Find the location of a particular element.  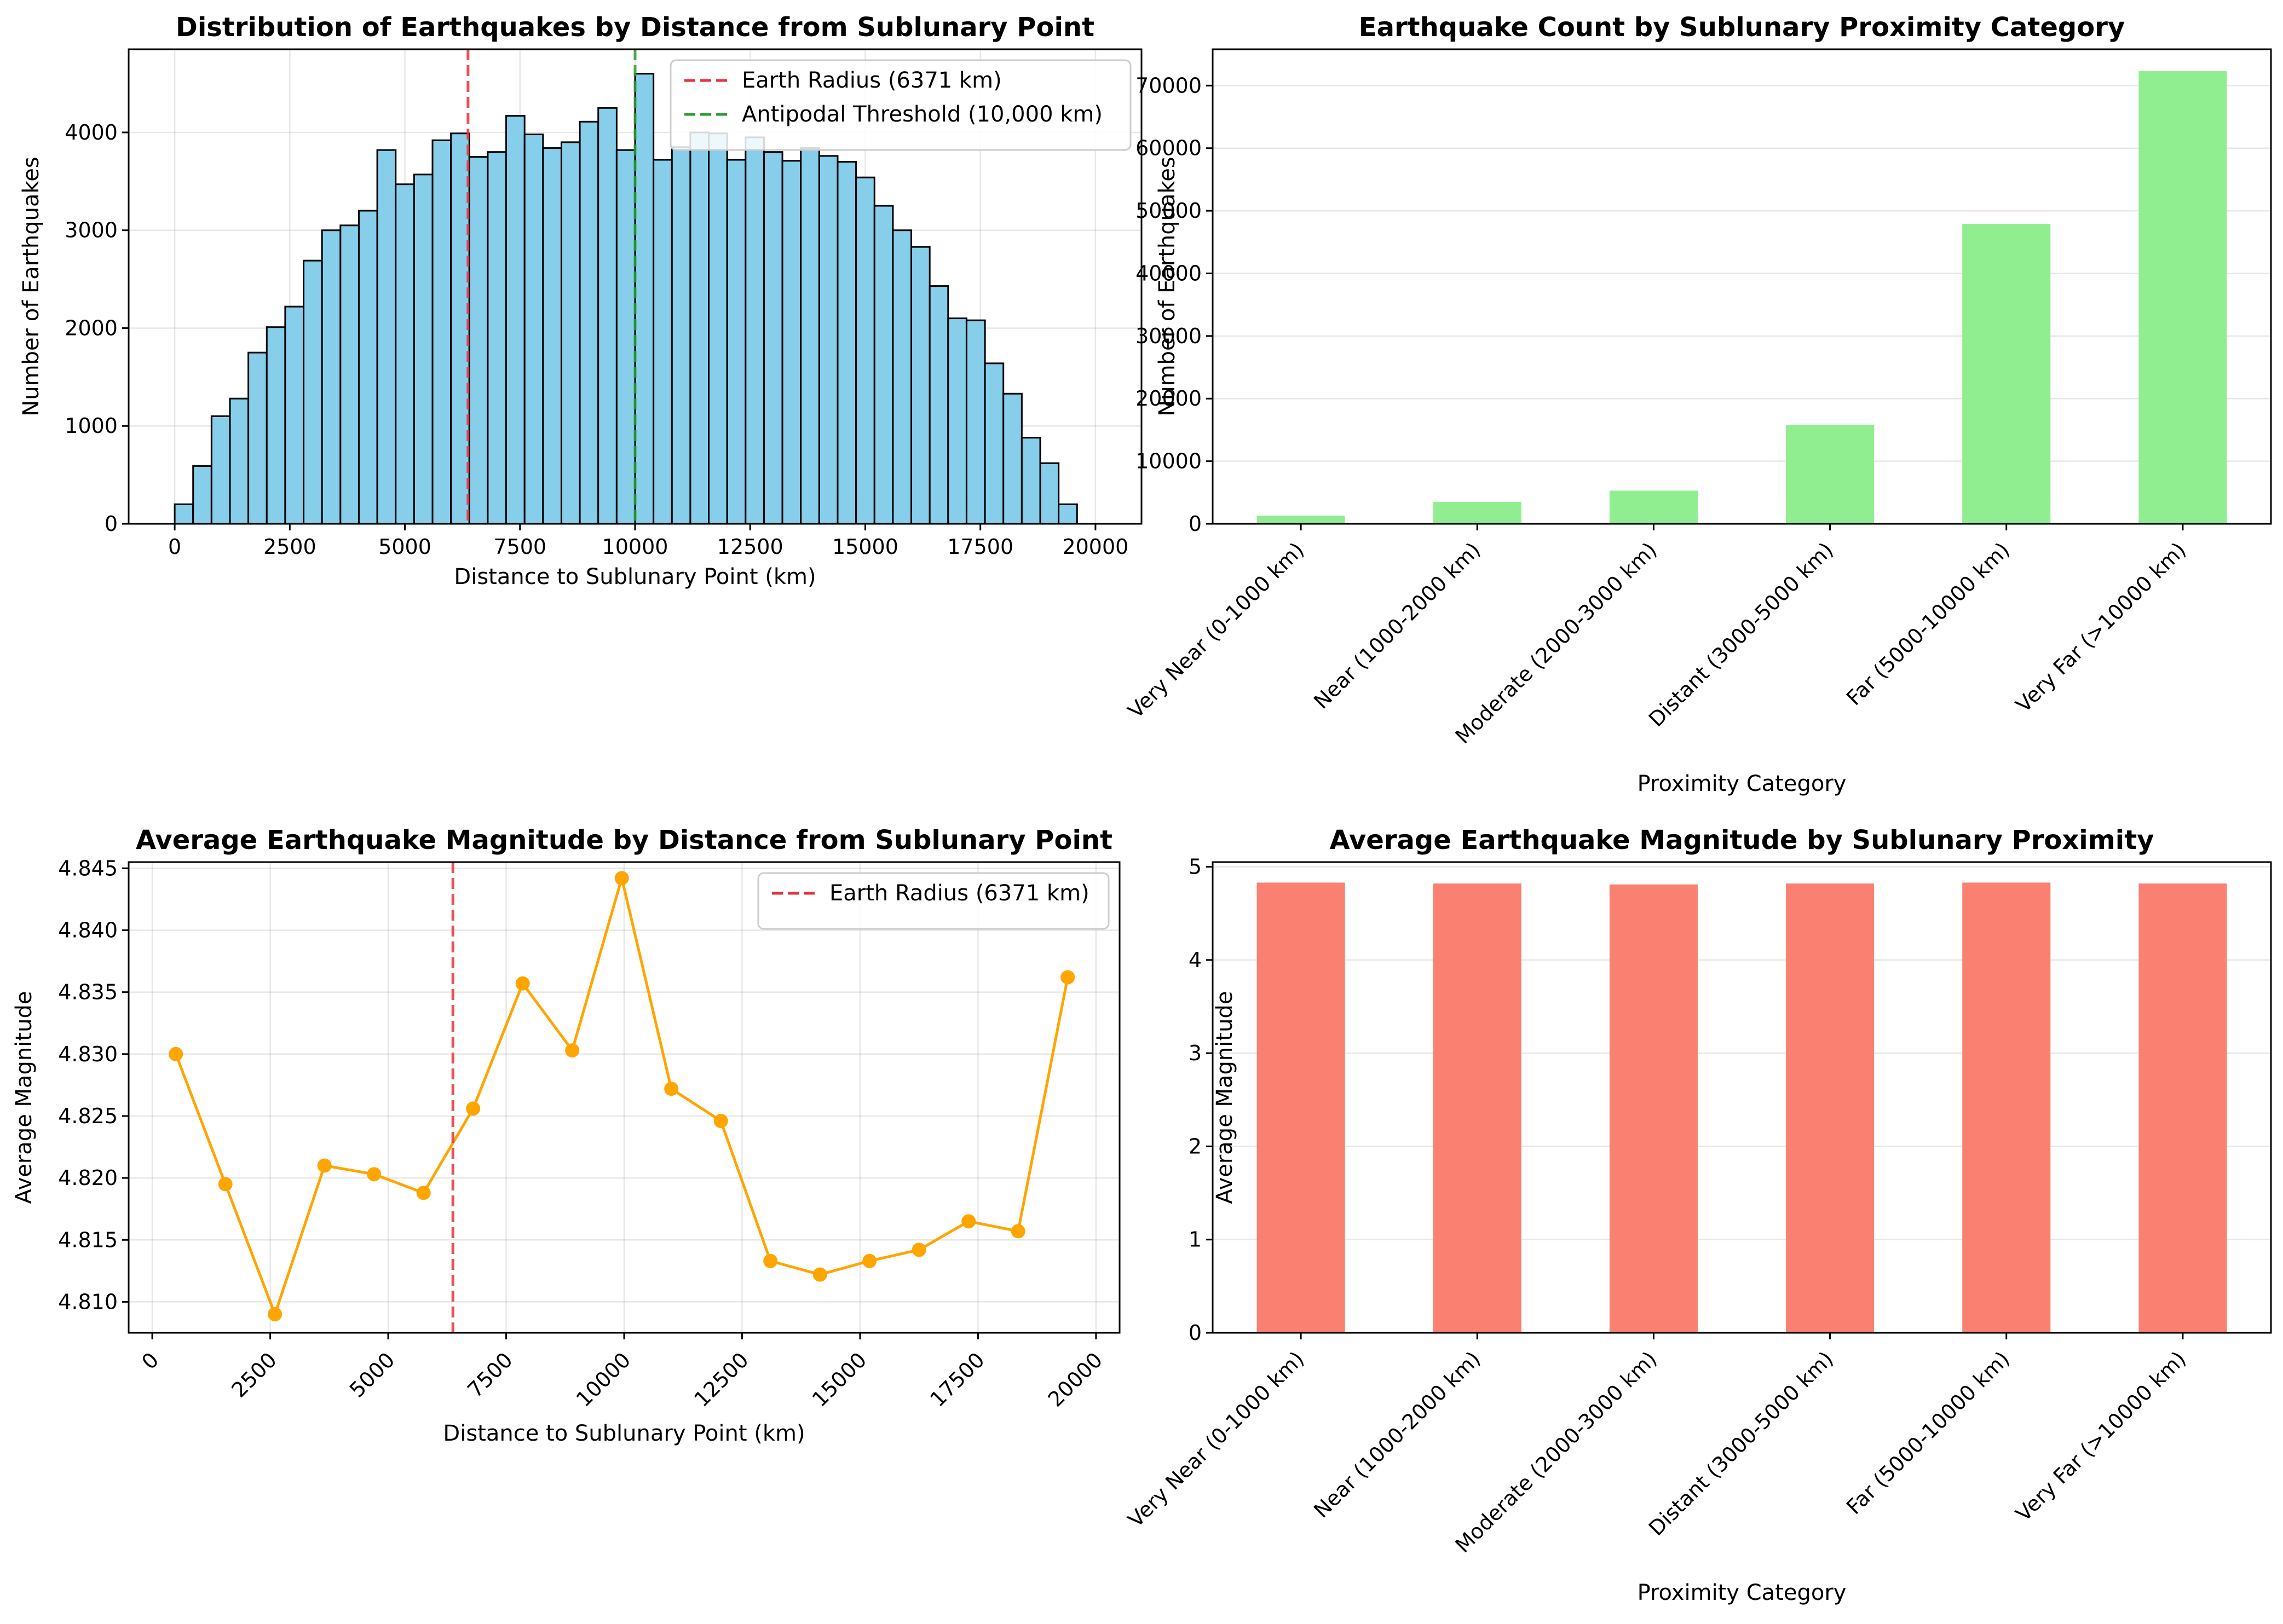

y-tick-label: 4.845 is located at coordinates (88, 868).